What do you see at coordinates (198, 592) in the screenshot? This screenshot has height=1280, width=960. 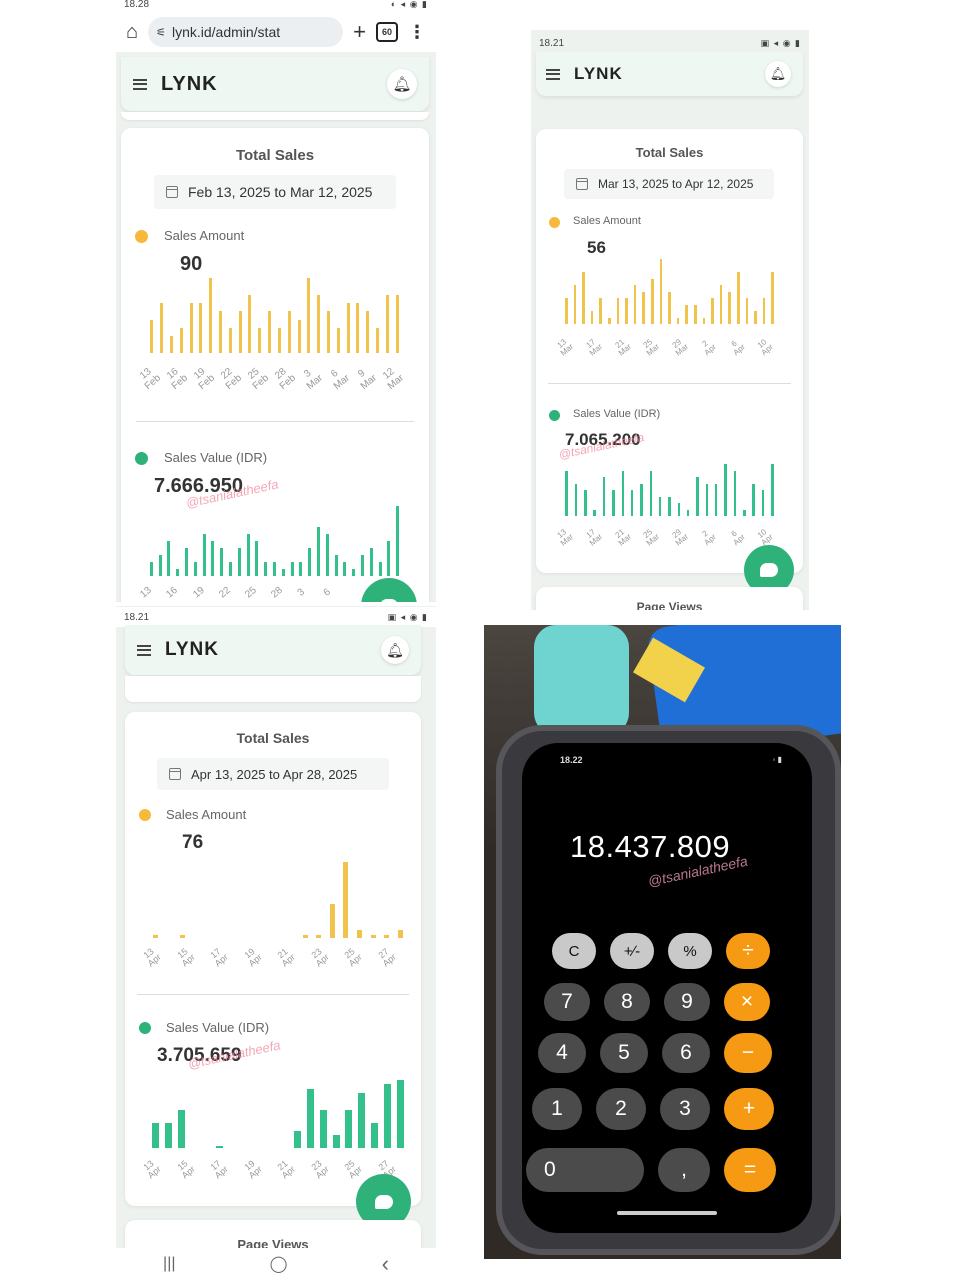 I see `x-tick-label: 19` at bounding box center [198, 592].